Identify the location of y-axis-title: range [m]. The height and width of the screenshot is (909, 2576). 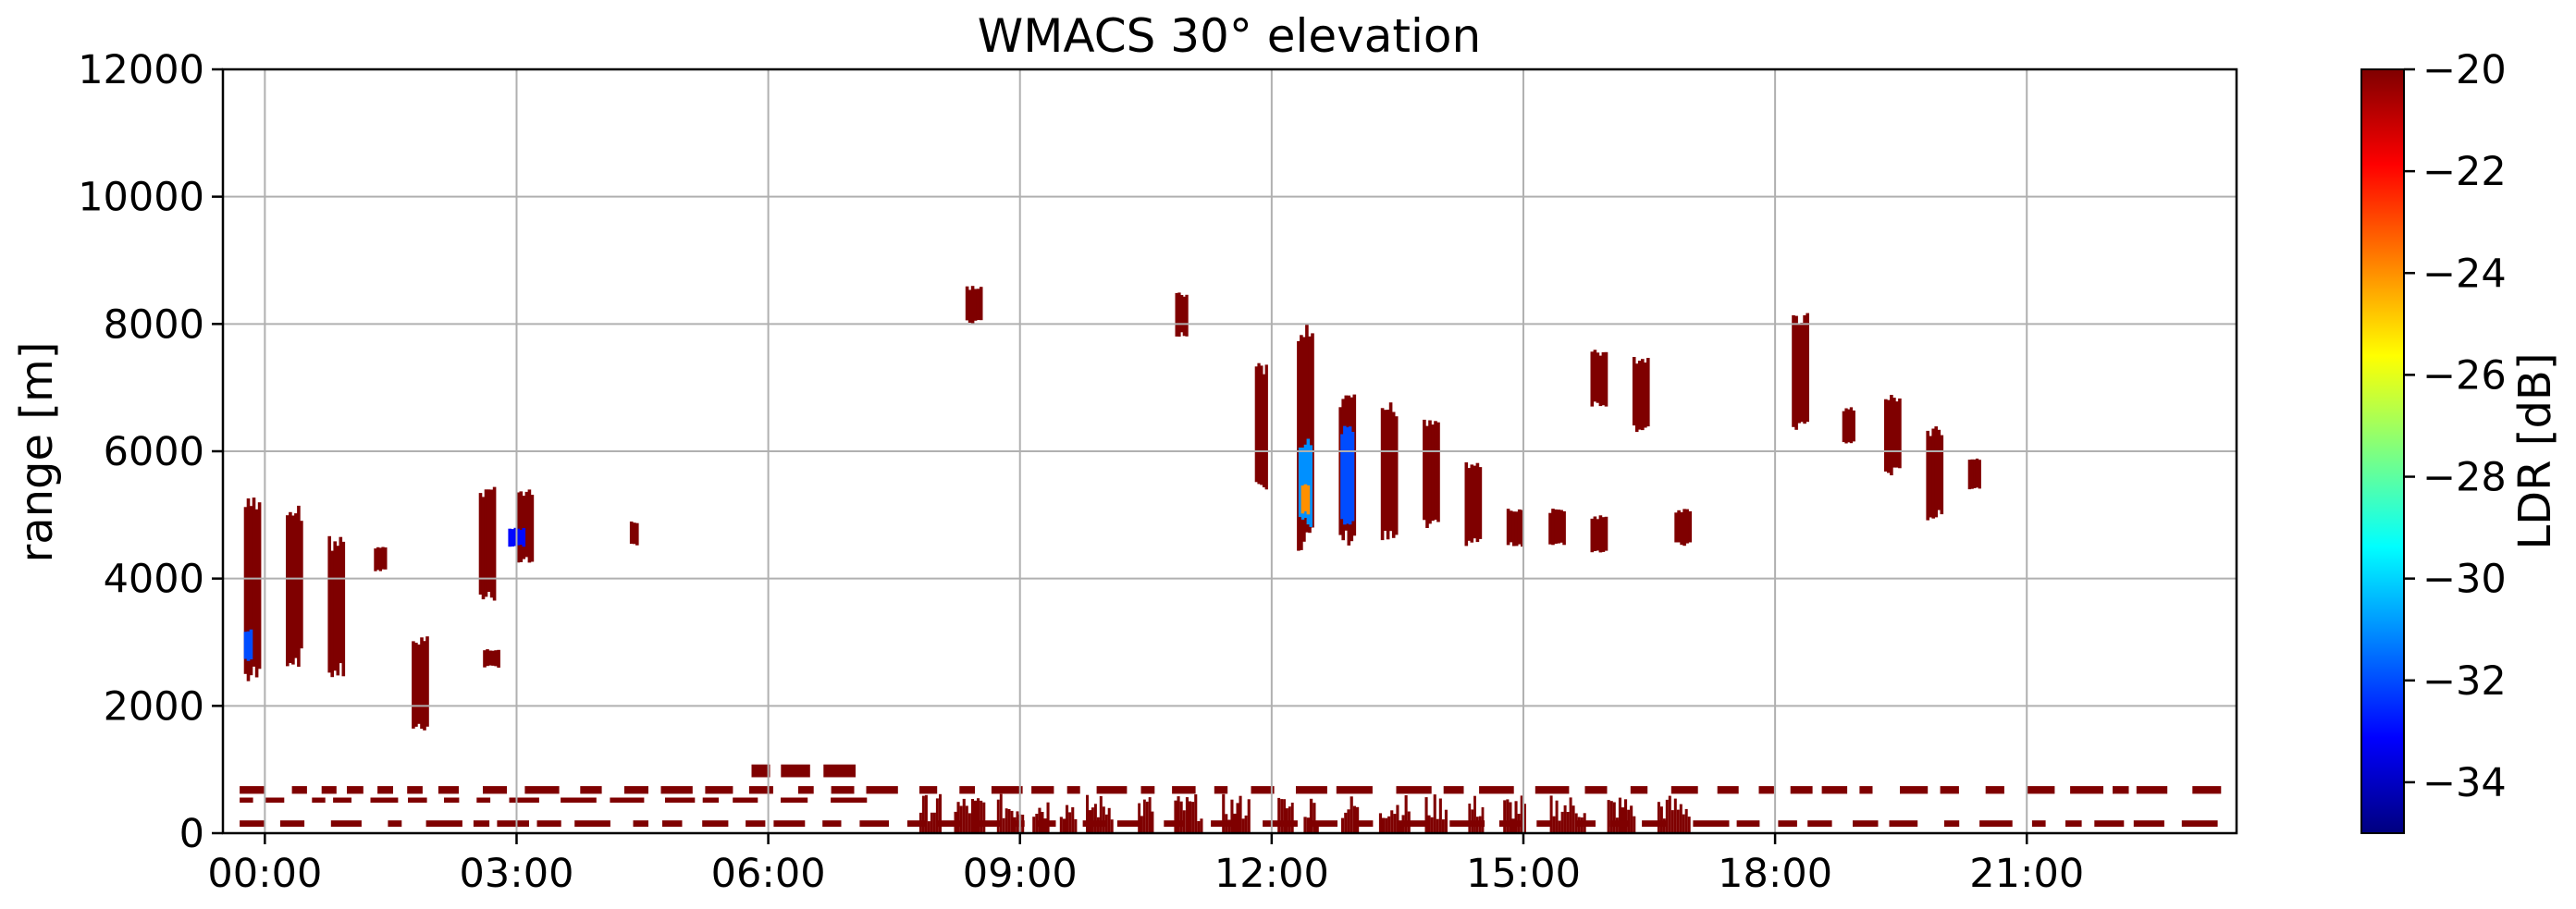
(37, 451).